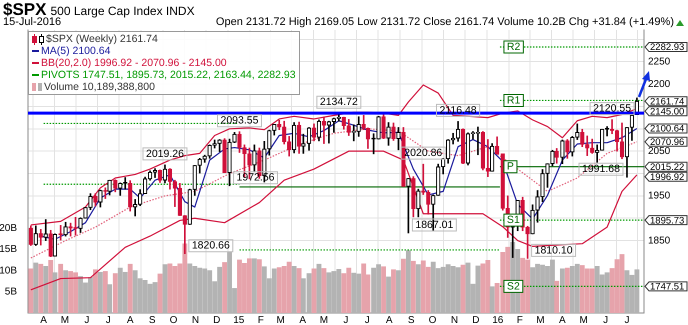 The height and width of the screenshot is (325, 688). What do you see at coordinates (667, 177) in the screenshot?
I see `annotation: 1996.92` at bounding box center [667, 177].